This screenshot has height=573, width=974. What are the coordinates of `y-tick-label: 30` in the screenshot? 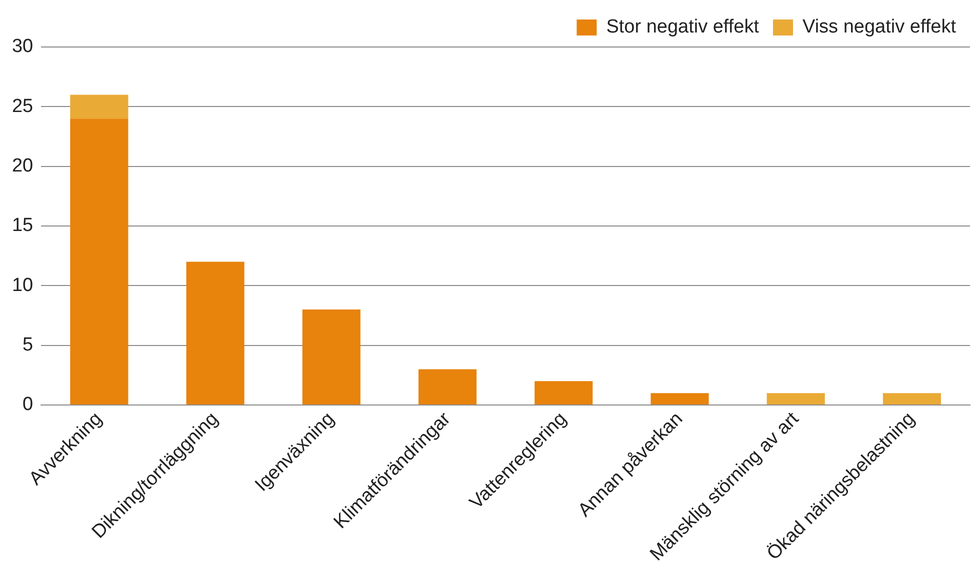 It's located at (23, 47).